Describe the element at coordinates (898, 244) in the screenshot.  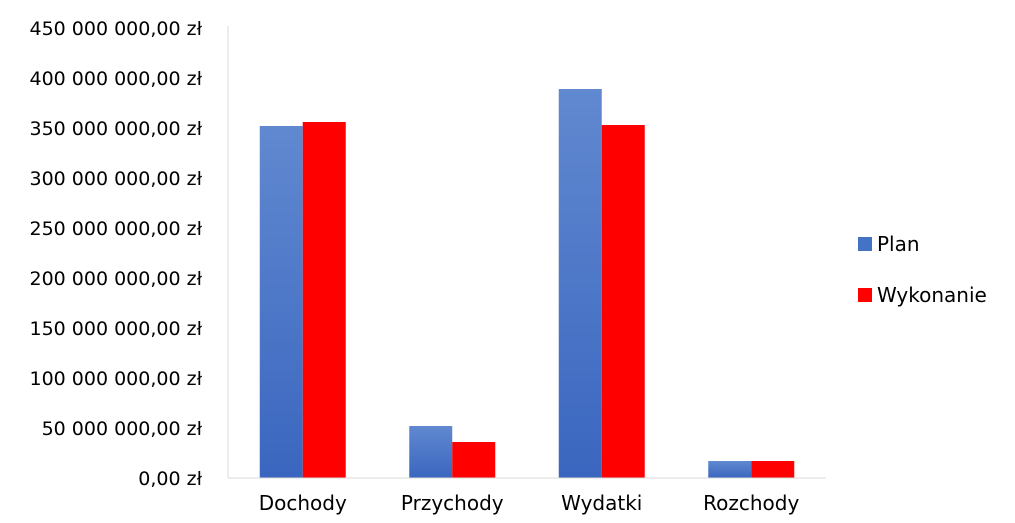
I see `legend-label-plan: Plan` at that location.